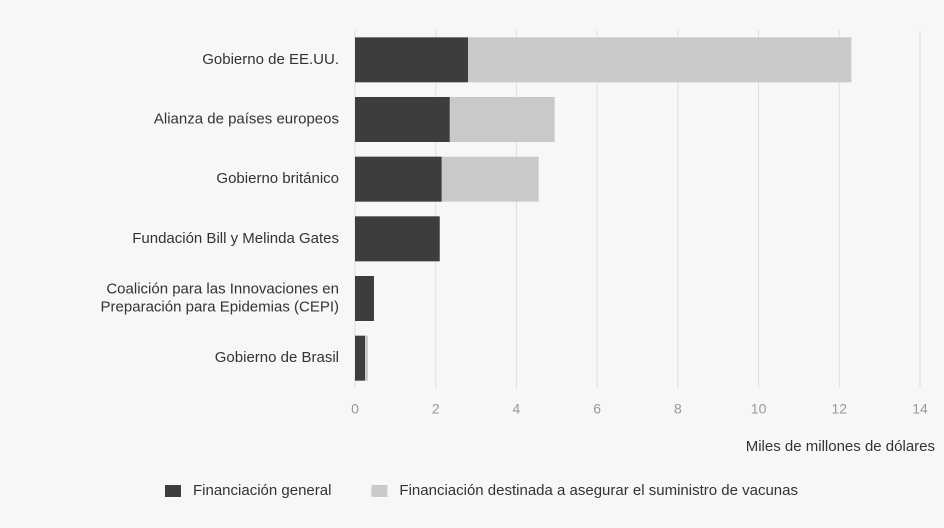  Describe the element at coordinates (277, 178) in the screenshot. I see `y-tick-label: Gobierno británico` at that location.